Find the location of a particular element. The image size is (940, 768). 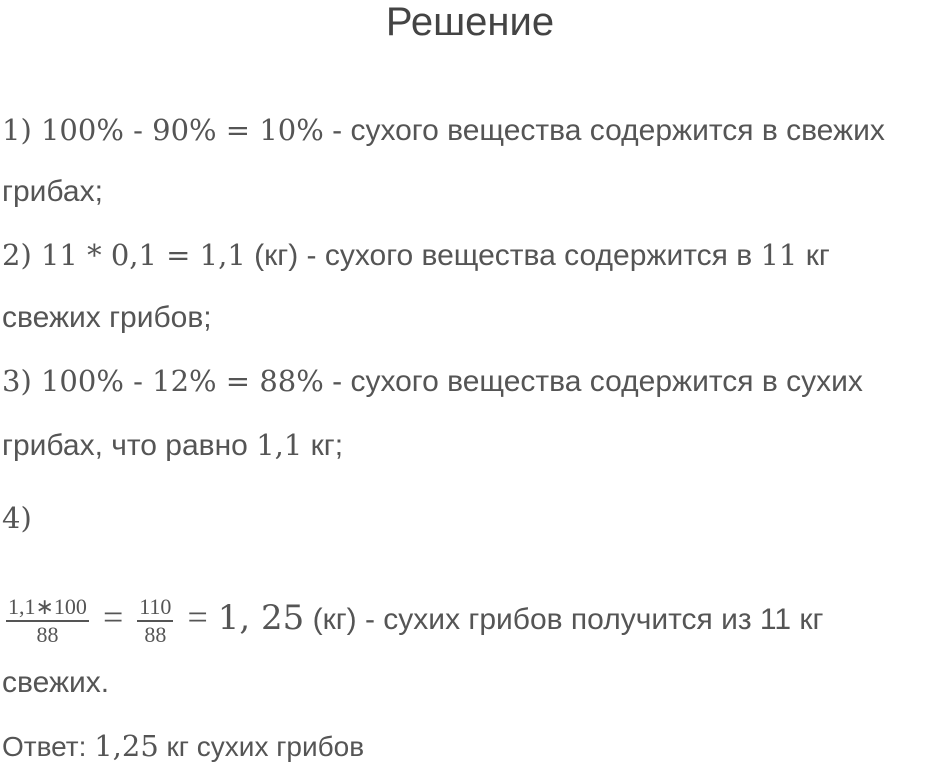

answer-value: 1,25 is located at coordinates (126, 746).